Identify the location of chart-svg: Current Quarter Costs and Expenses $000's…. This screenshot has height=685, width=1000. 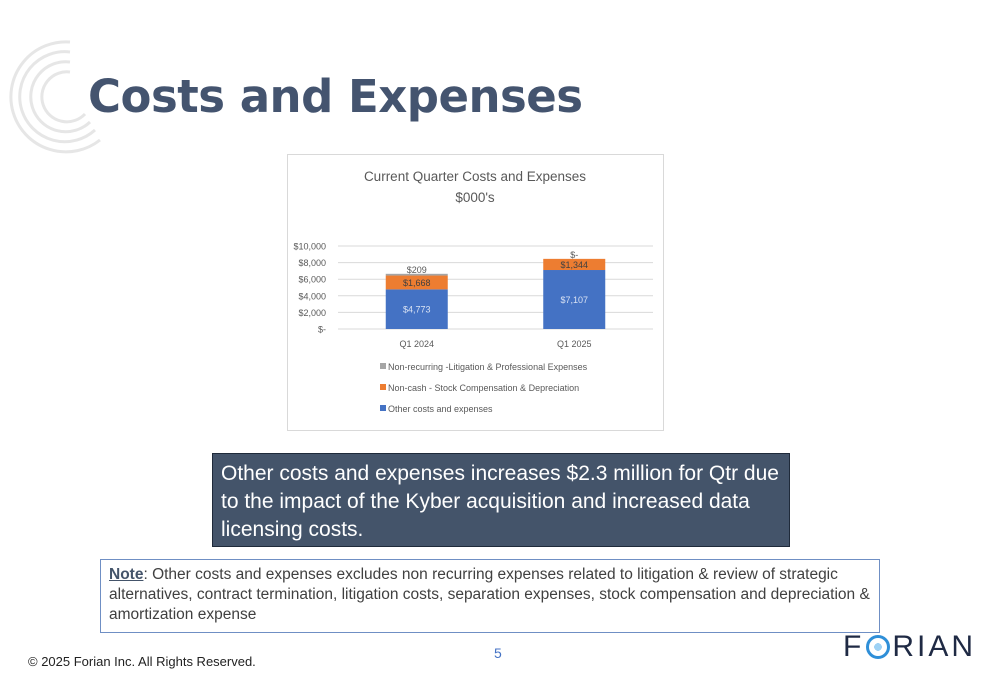
(473, 291).